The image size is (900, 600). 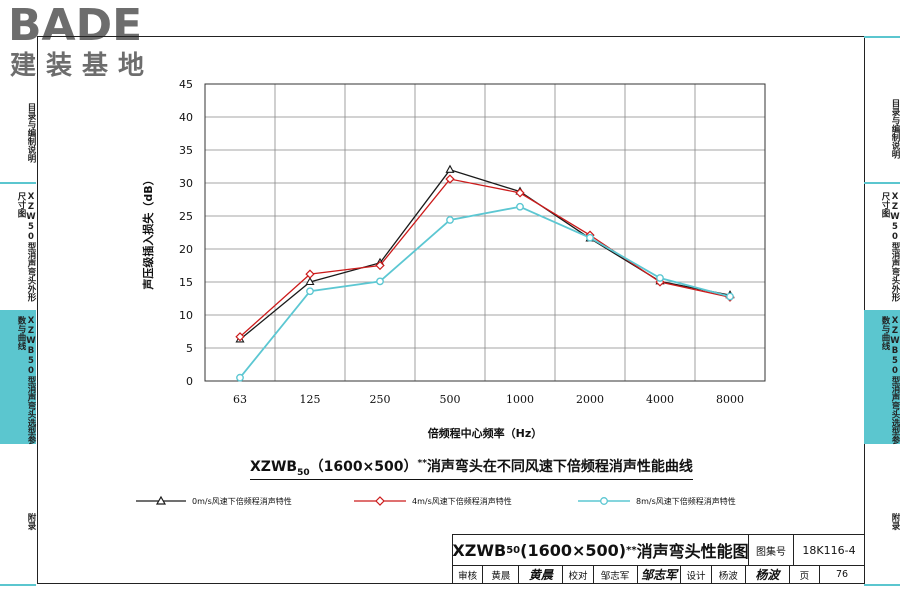 What do you see at coordinates (310, 399) in the screenshot?
I see `x-tick-label: 125` at bounding box center [310, 399].